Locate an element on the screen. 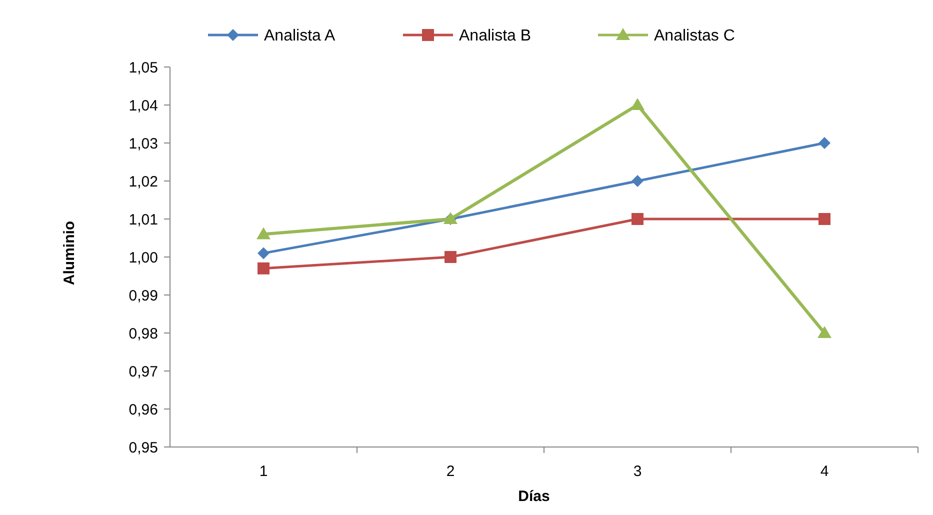  legend-label: Analista A is located at coordinates (300, 36).